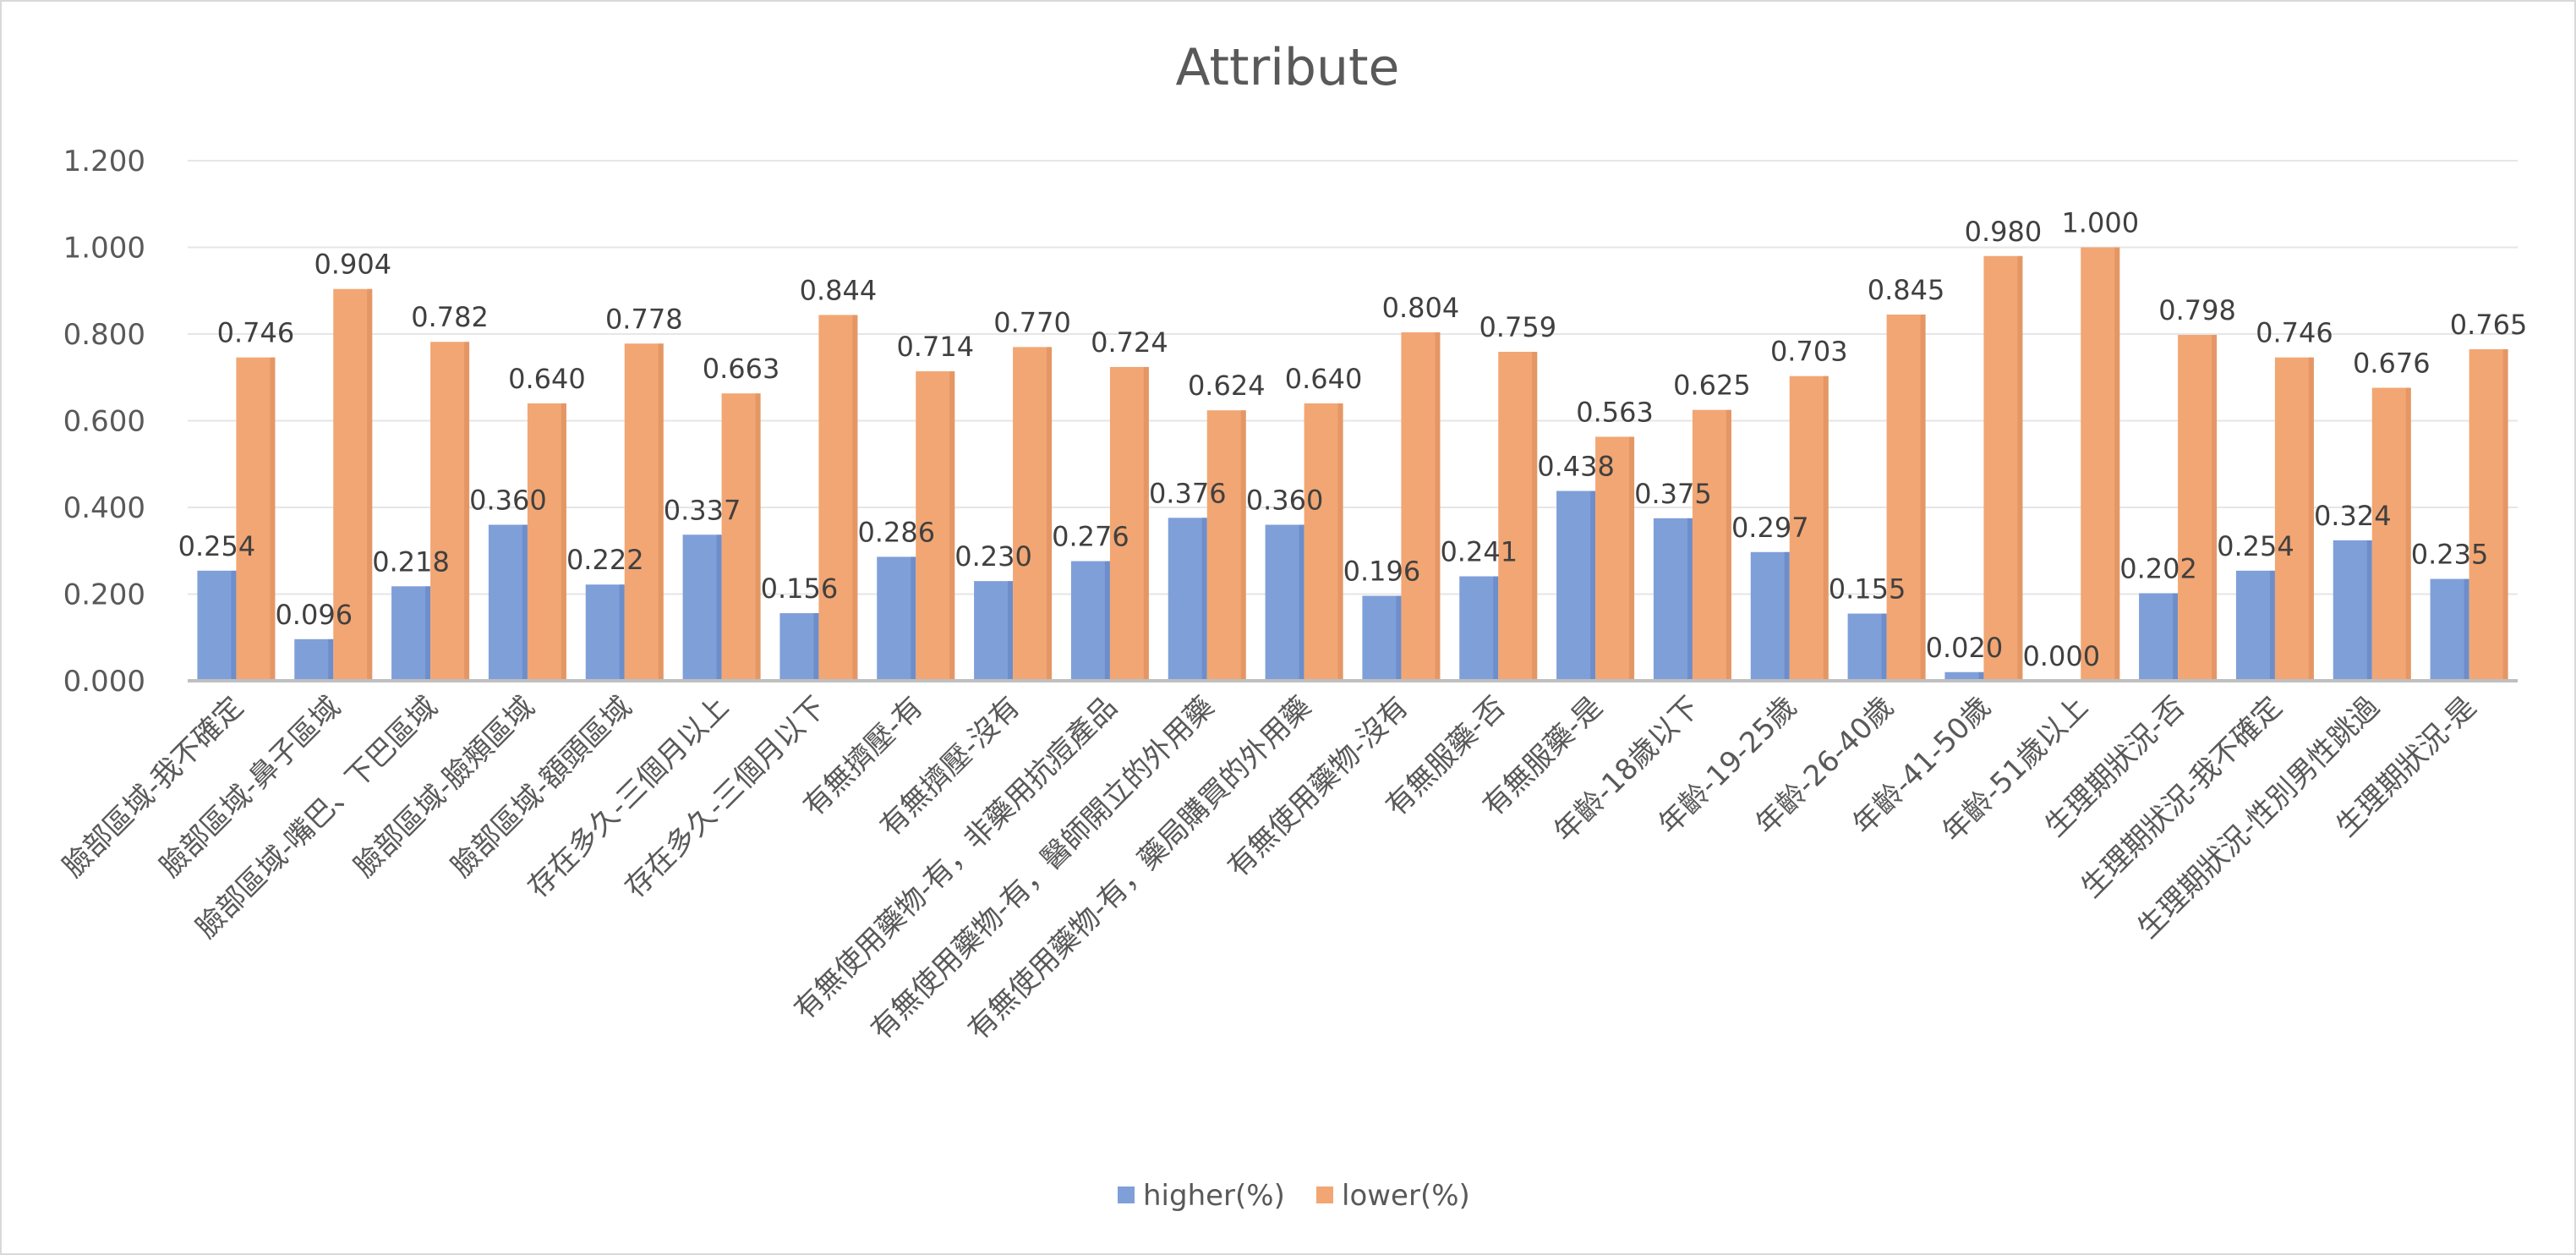  What do you see at coordinates (896, 532) in the screenshot?
I see `data-label: 0.286` at bounding box center [896, 532].